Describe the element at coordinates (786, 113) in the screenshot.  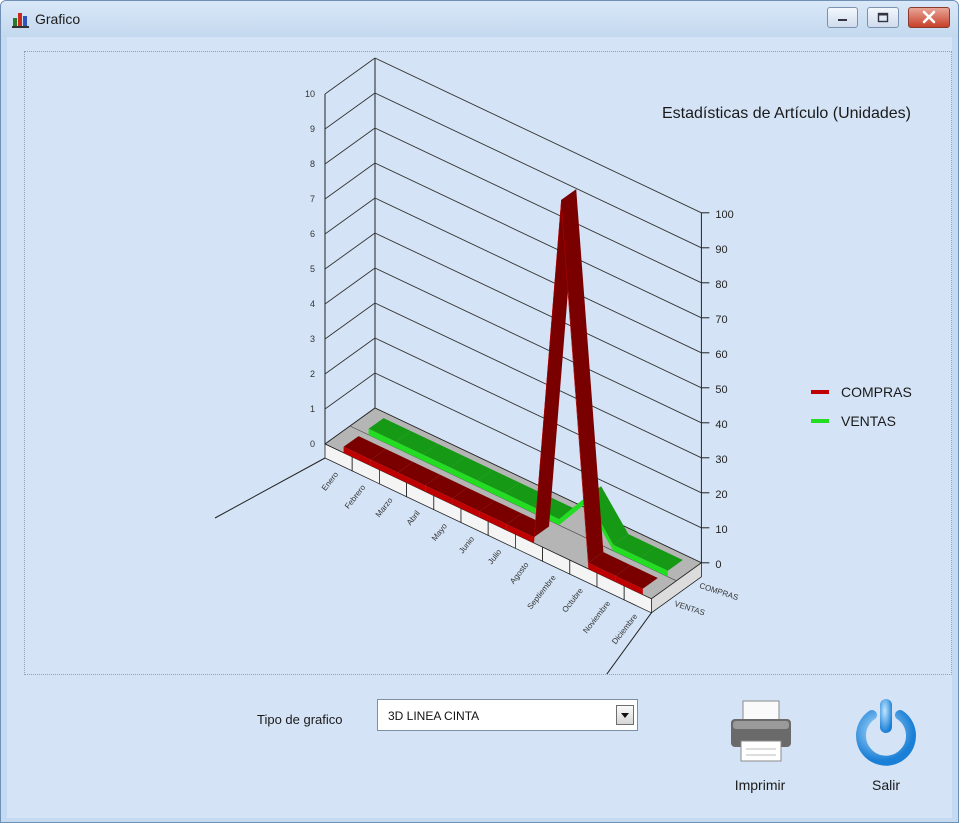
I see `chart-title: Estadísticas de Artículo (Unidades)` at that location.